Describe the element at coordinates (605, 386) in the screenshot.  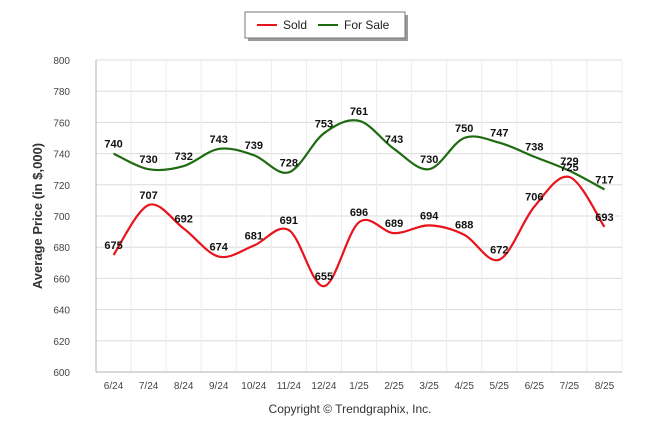
I see `x-tick-label: 8/25` at that location.